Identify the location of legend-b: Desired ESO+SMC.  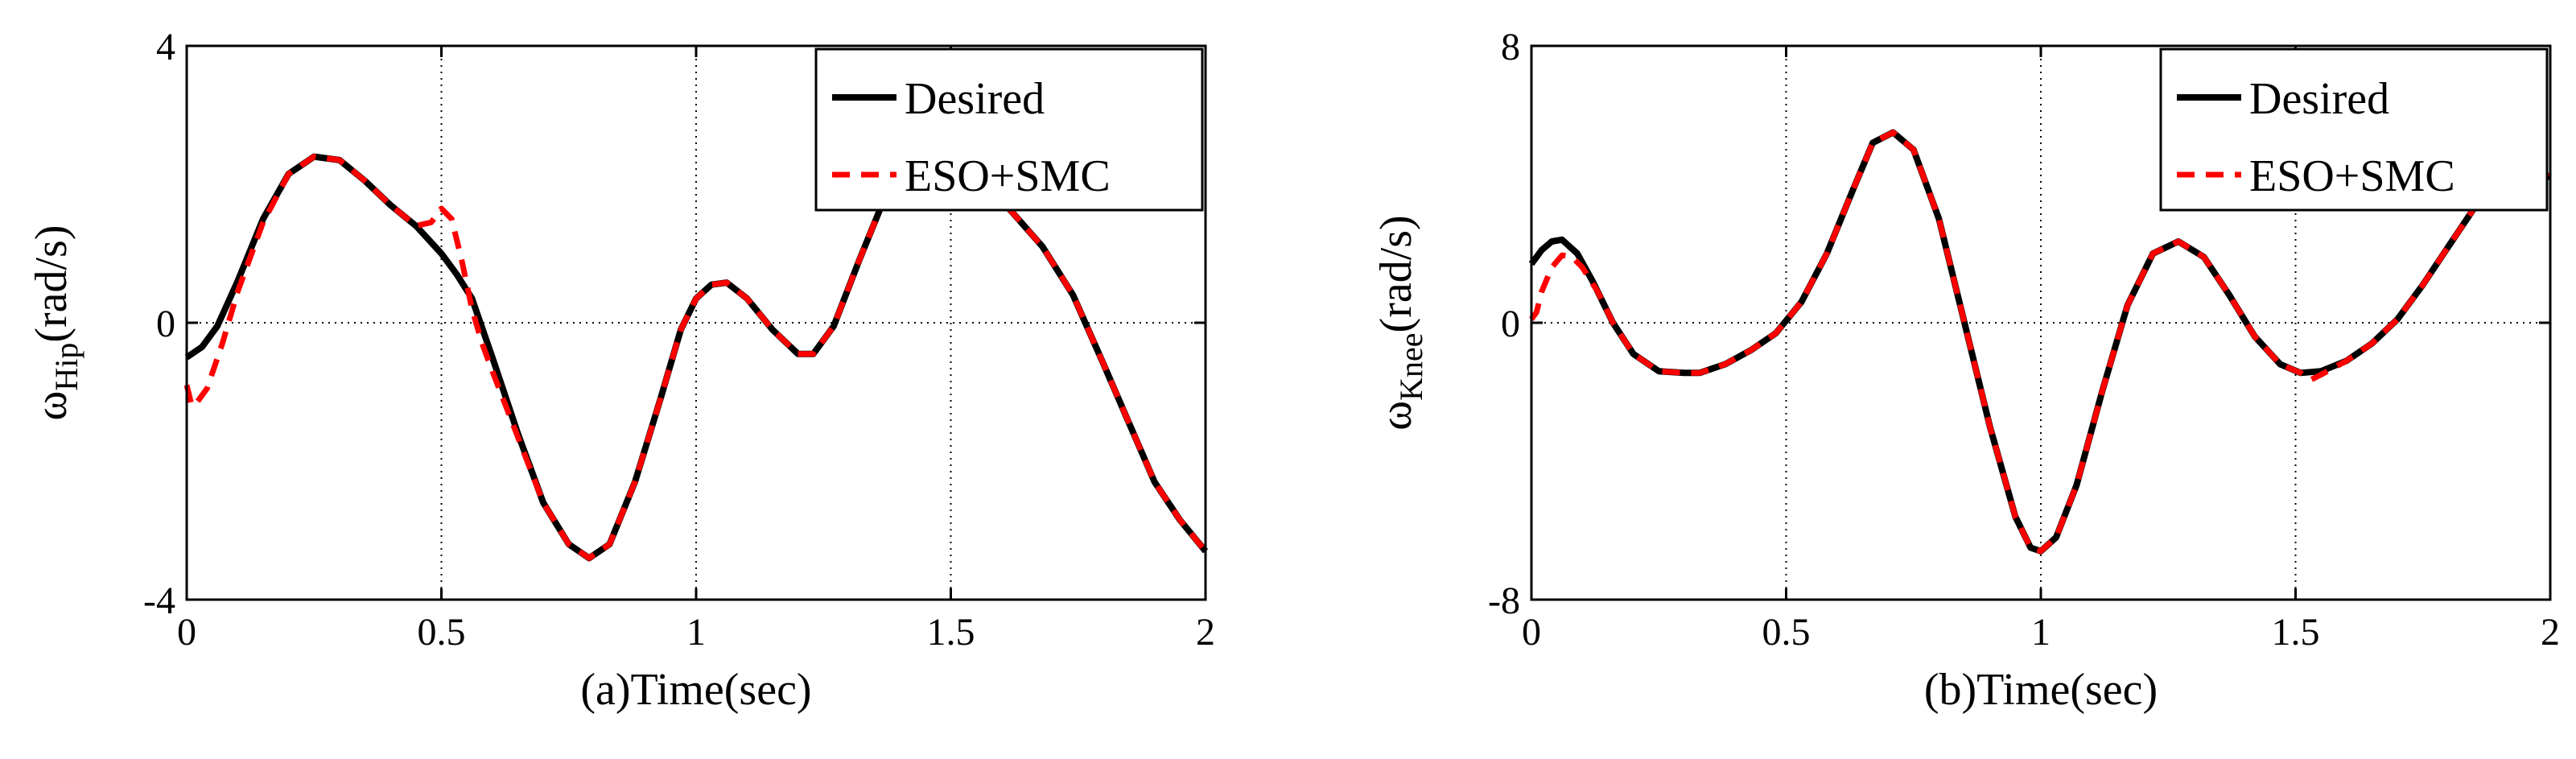
(2354, 130).